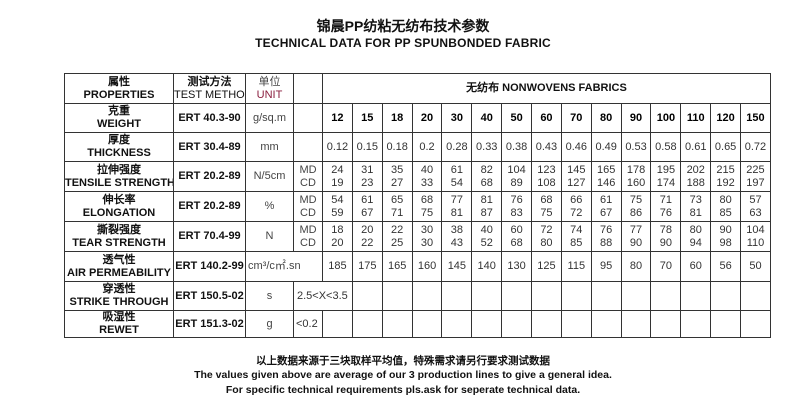 The width and height of the screenshot is (806, 414). Describe the element at coordinates (487, 147) in the screenshot. I see `thickness-value: 0.33` at that location.